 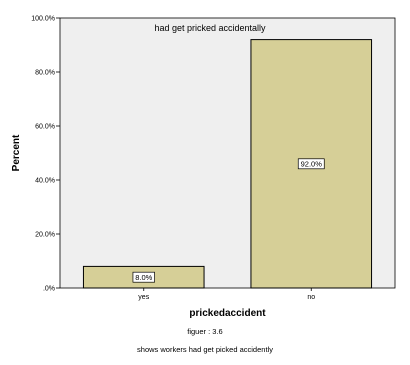 What do you see at coordinates (45, 154) in the screenshot?
I see `y-axis: .0% 20.0% 40.0% 60.0% 80.0% 100.0%` at bounding box center [45, 154].